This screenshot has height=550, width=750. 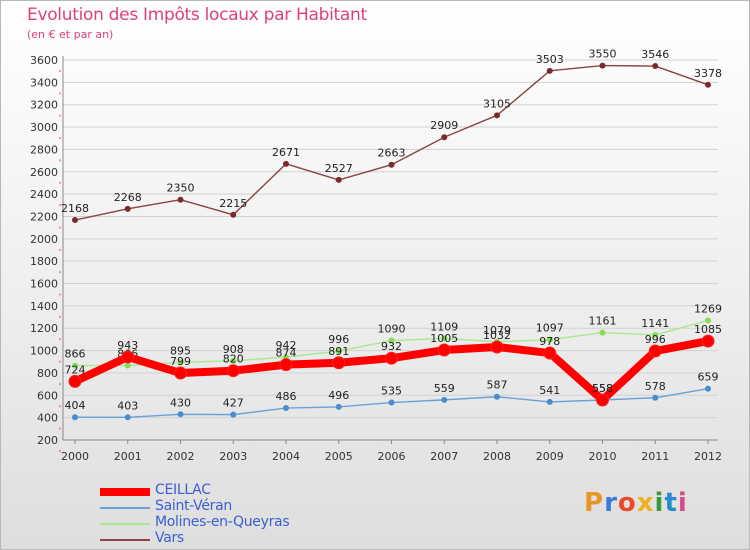 I want to click on y-tick-label: 600, so click(x=47, y=395).